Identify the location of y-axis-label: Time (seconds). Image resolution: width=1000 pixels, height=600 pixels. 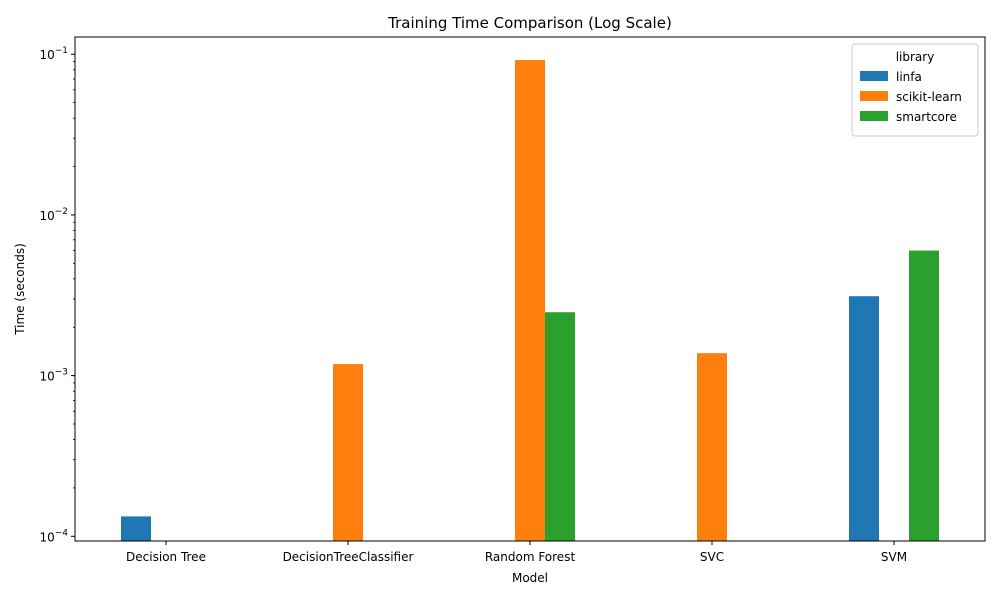
(20, 289).